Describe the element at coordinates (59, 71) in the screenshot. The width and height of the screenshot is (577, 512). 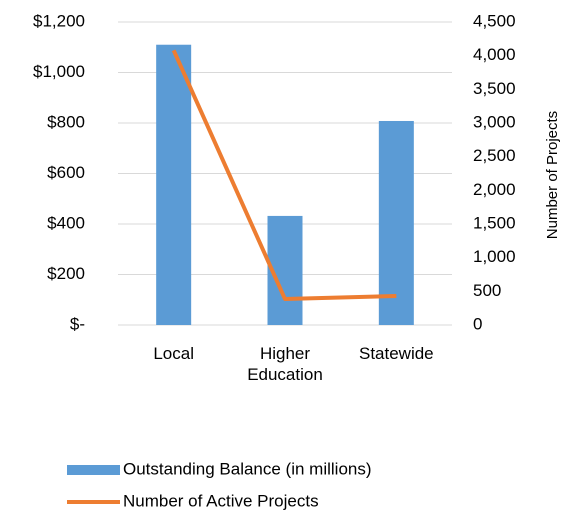
I see `y-tick-label: $1,000` at that location.